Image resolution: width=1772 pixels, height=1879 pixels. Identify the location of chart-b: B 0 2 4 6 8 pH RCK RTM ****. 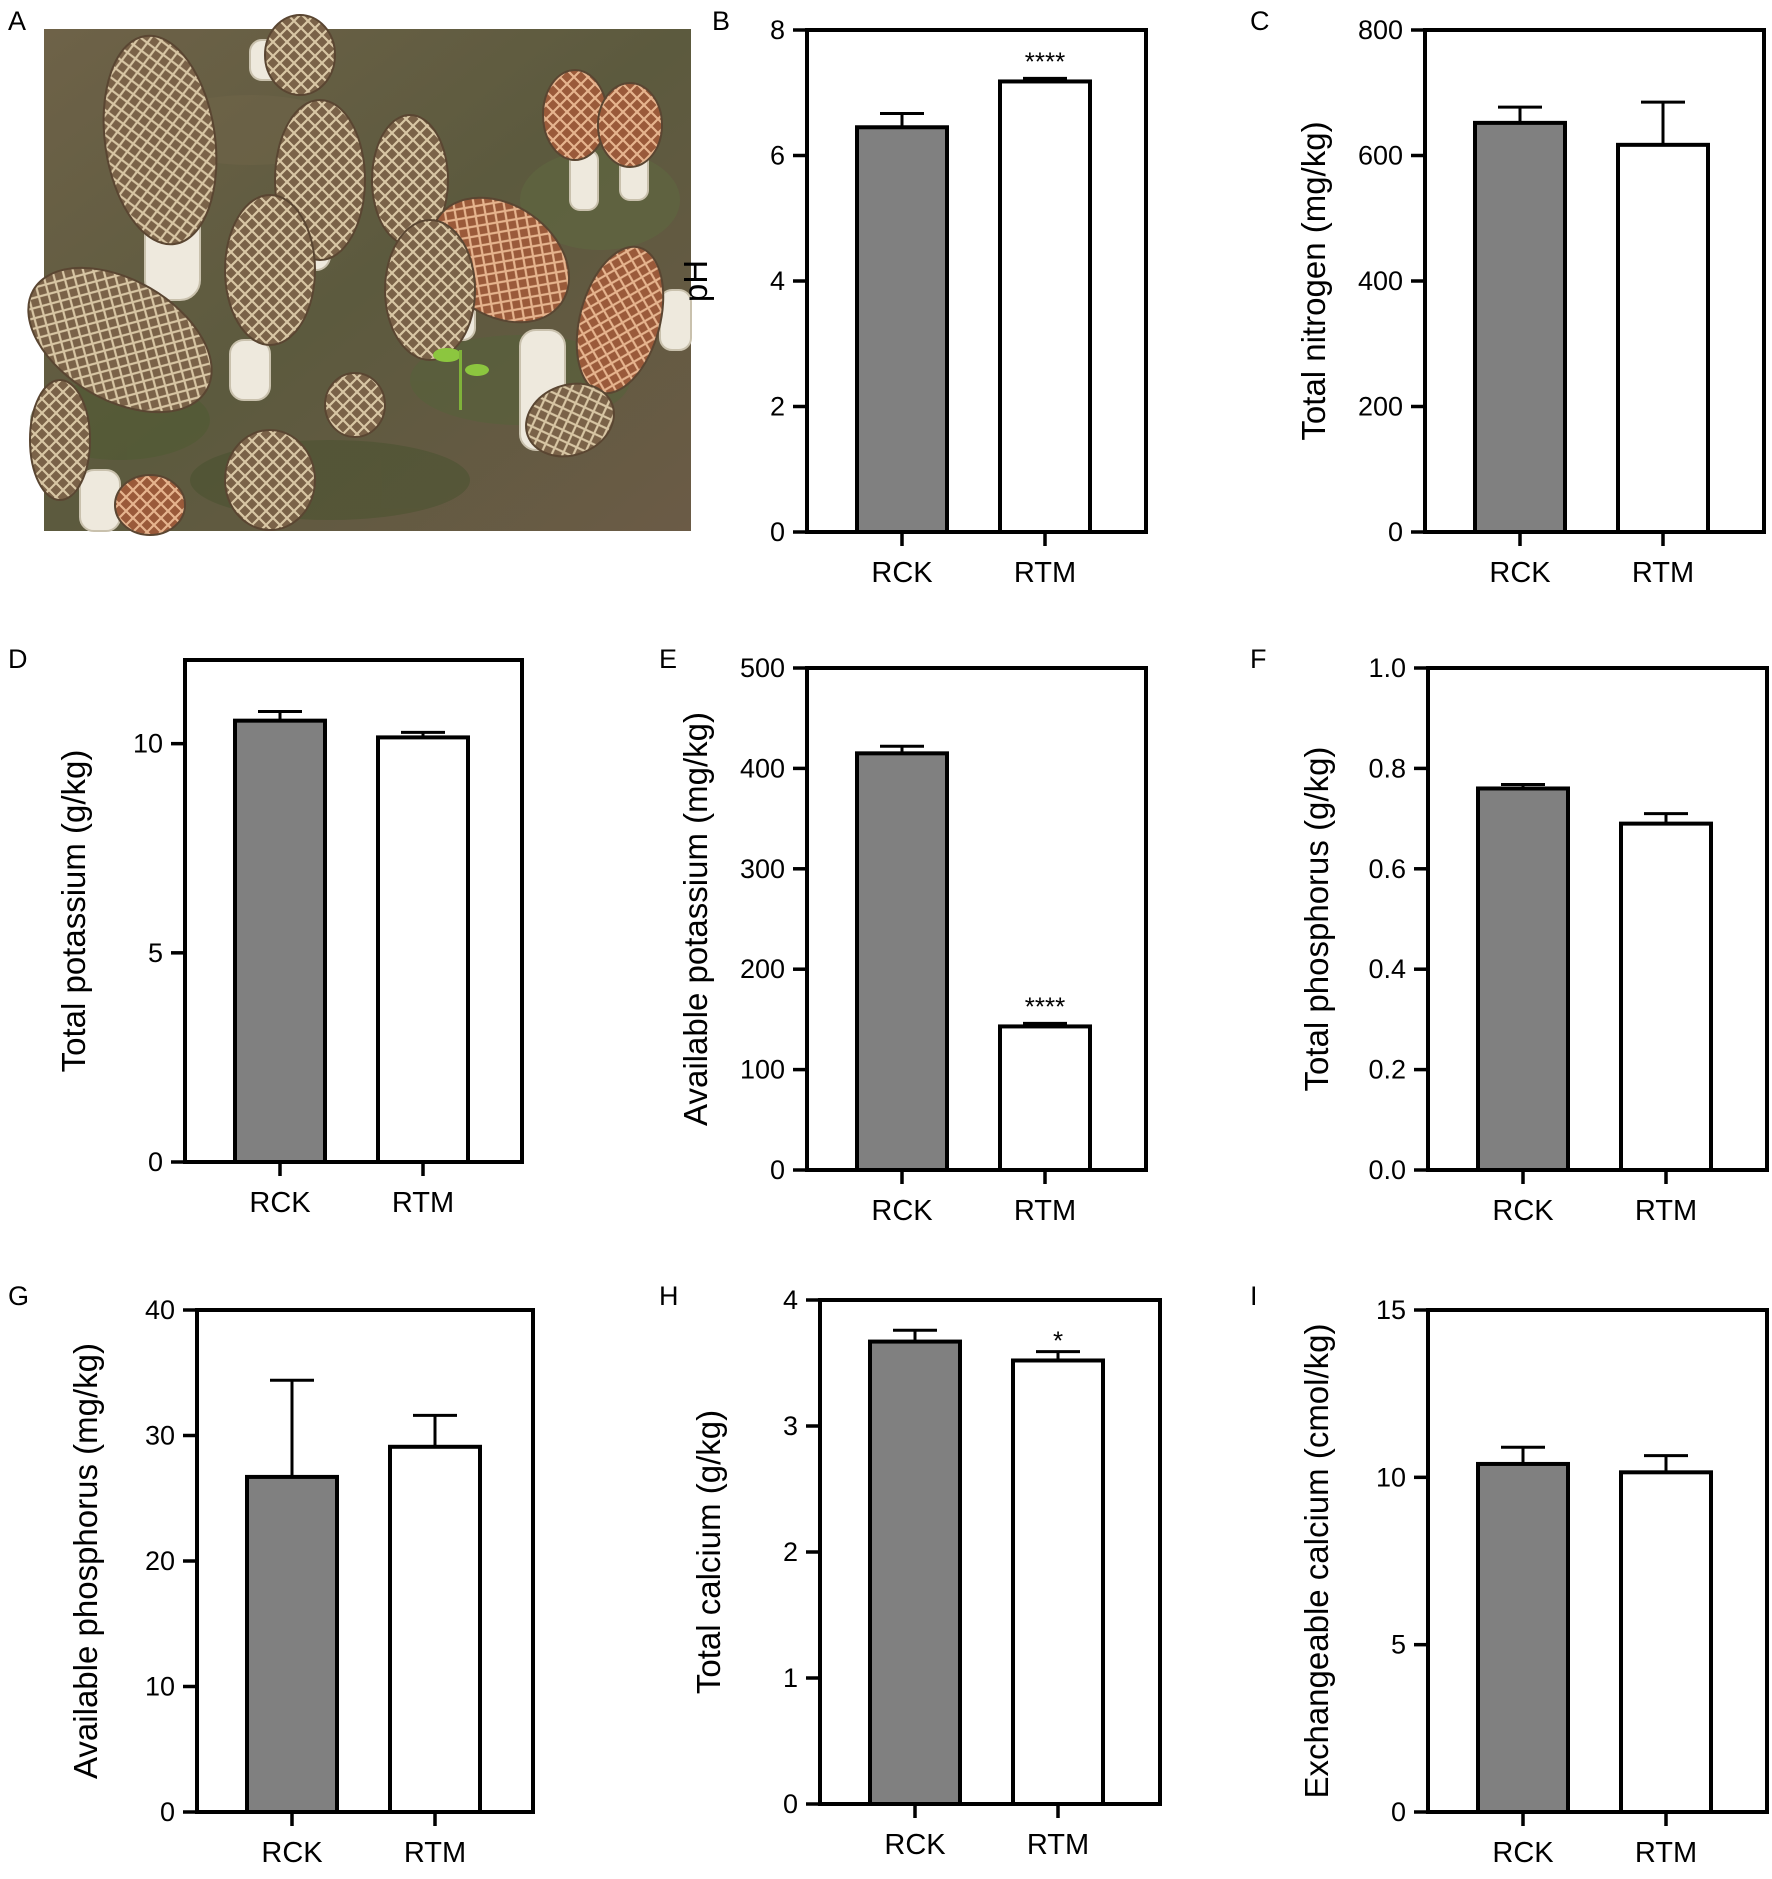
(912, 297).